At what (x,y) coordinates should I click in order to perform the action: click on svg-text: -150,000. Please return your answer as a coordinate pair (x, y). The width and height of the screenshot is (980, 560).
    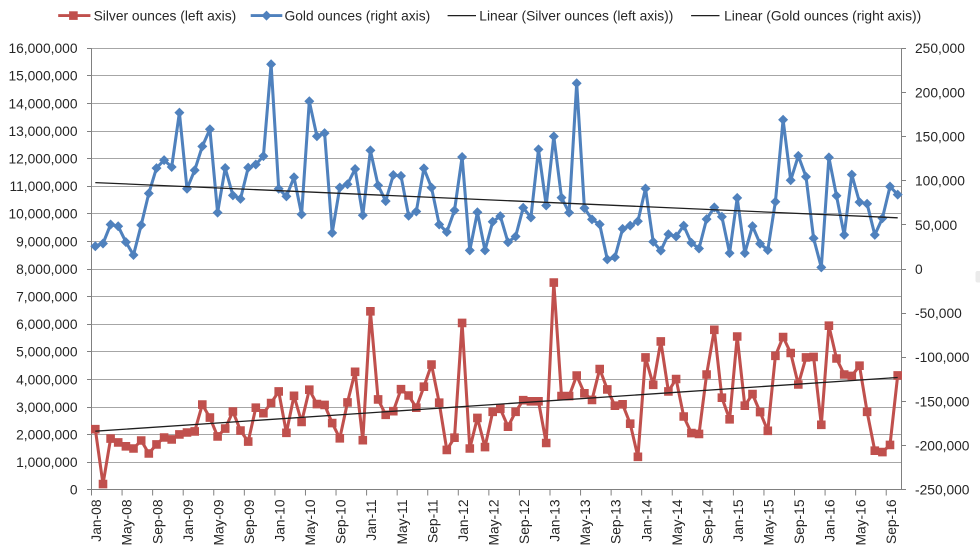
    Looking at the image, I should click on (942, 401).